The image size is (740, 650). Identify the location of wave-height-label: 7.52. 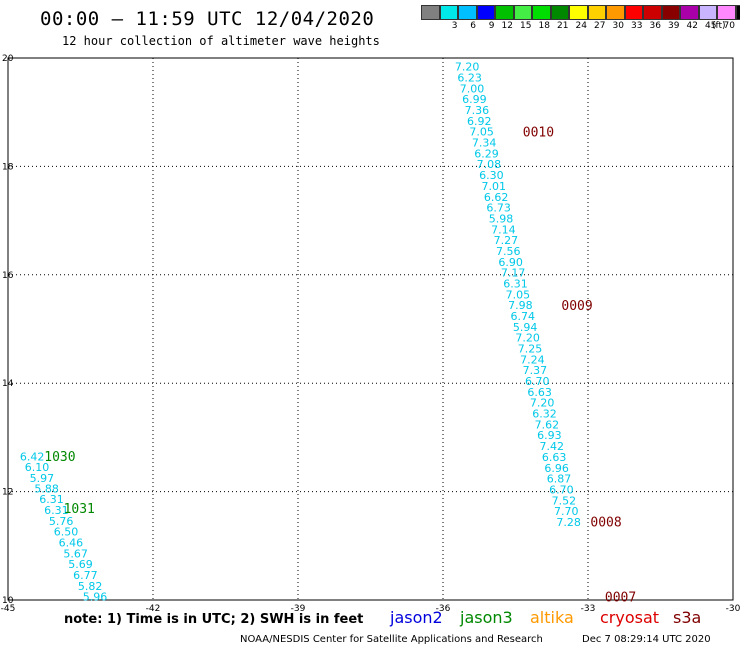
(564, 500).